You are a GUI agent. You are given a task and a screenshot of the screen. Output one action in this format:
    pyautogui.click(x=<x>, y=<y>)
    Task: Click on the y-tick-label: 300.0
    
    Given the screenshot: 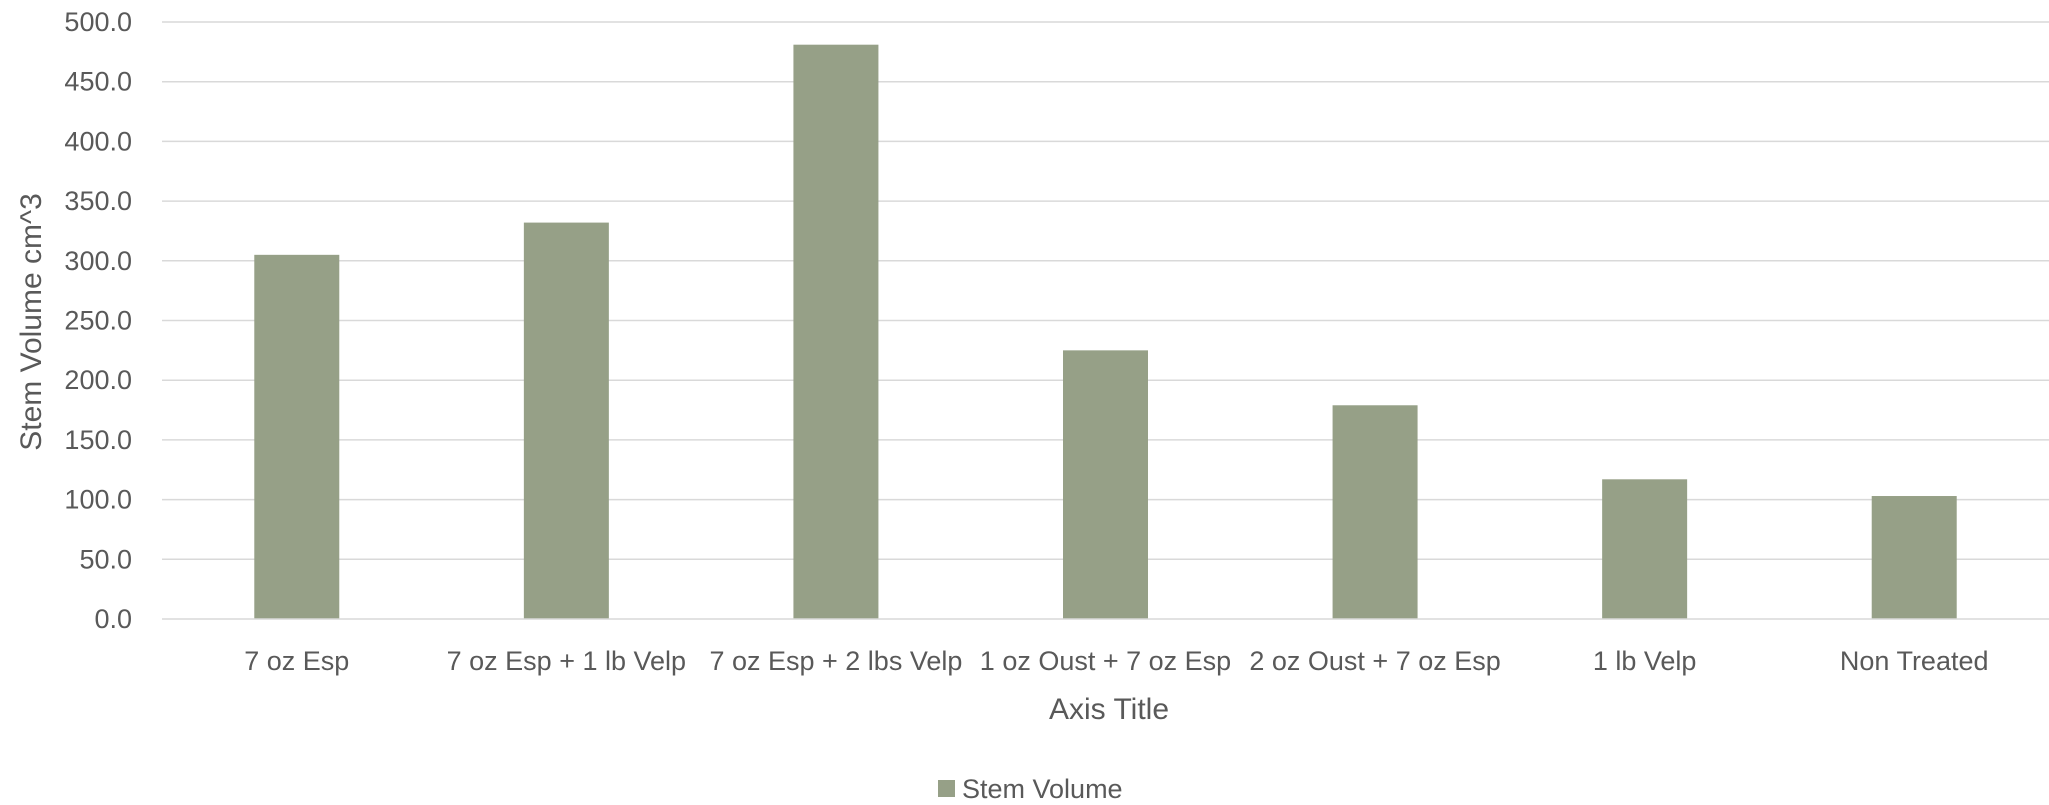 What is the action you would take?
    pyautogui.click(x=98, y=261)
    